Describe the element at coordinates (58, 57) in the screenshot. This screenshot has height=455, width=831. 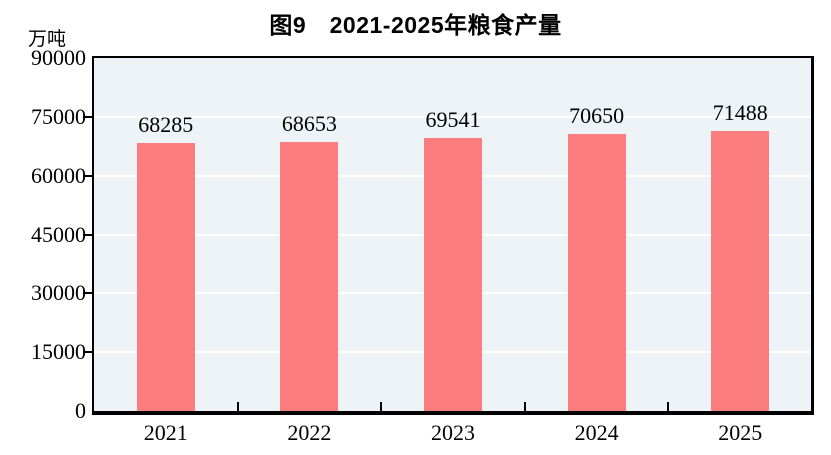
I see `y-axis-tick-label: 90000` at that location.